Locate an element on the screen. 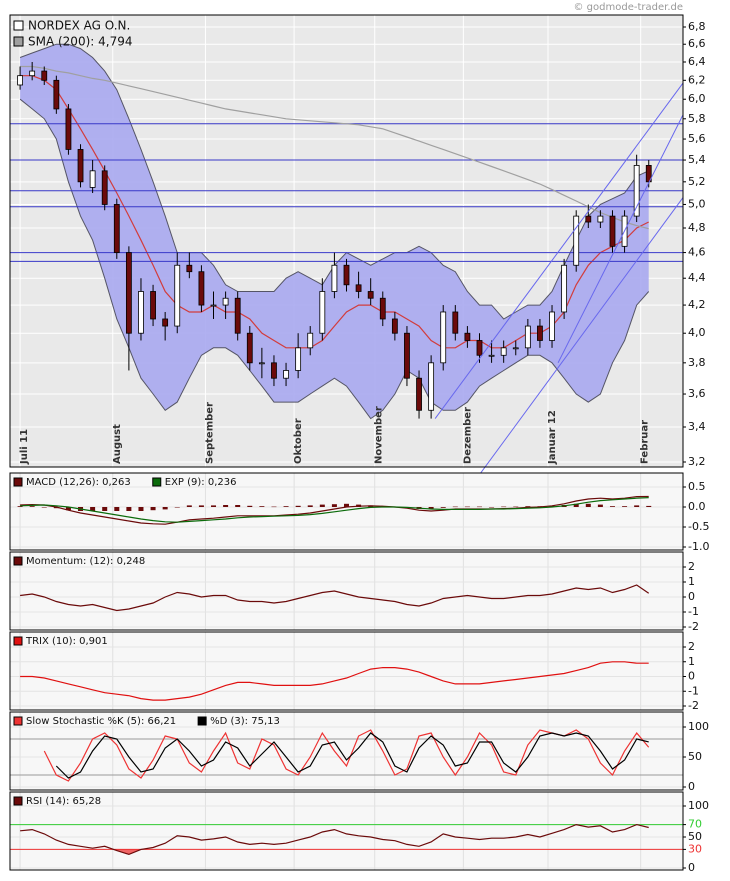 This screenshot has width=730, height=881. y-tick-label: 4,8 is located at coordinates (697, 227).